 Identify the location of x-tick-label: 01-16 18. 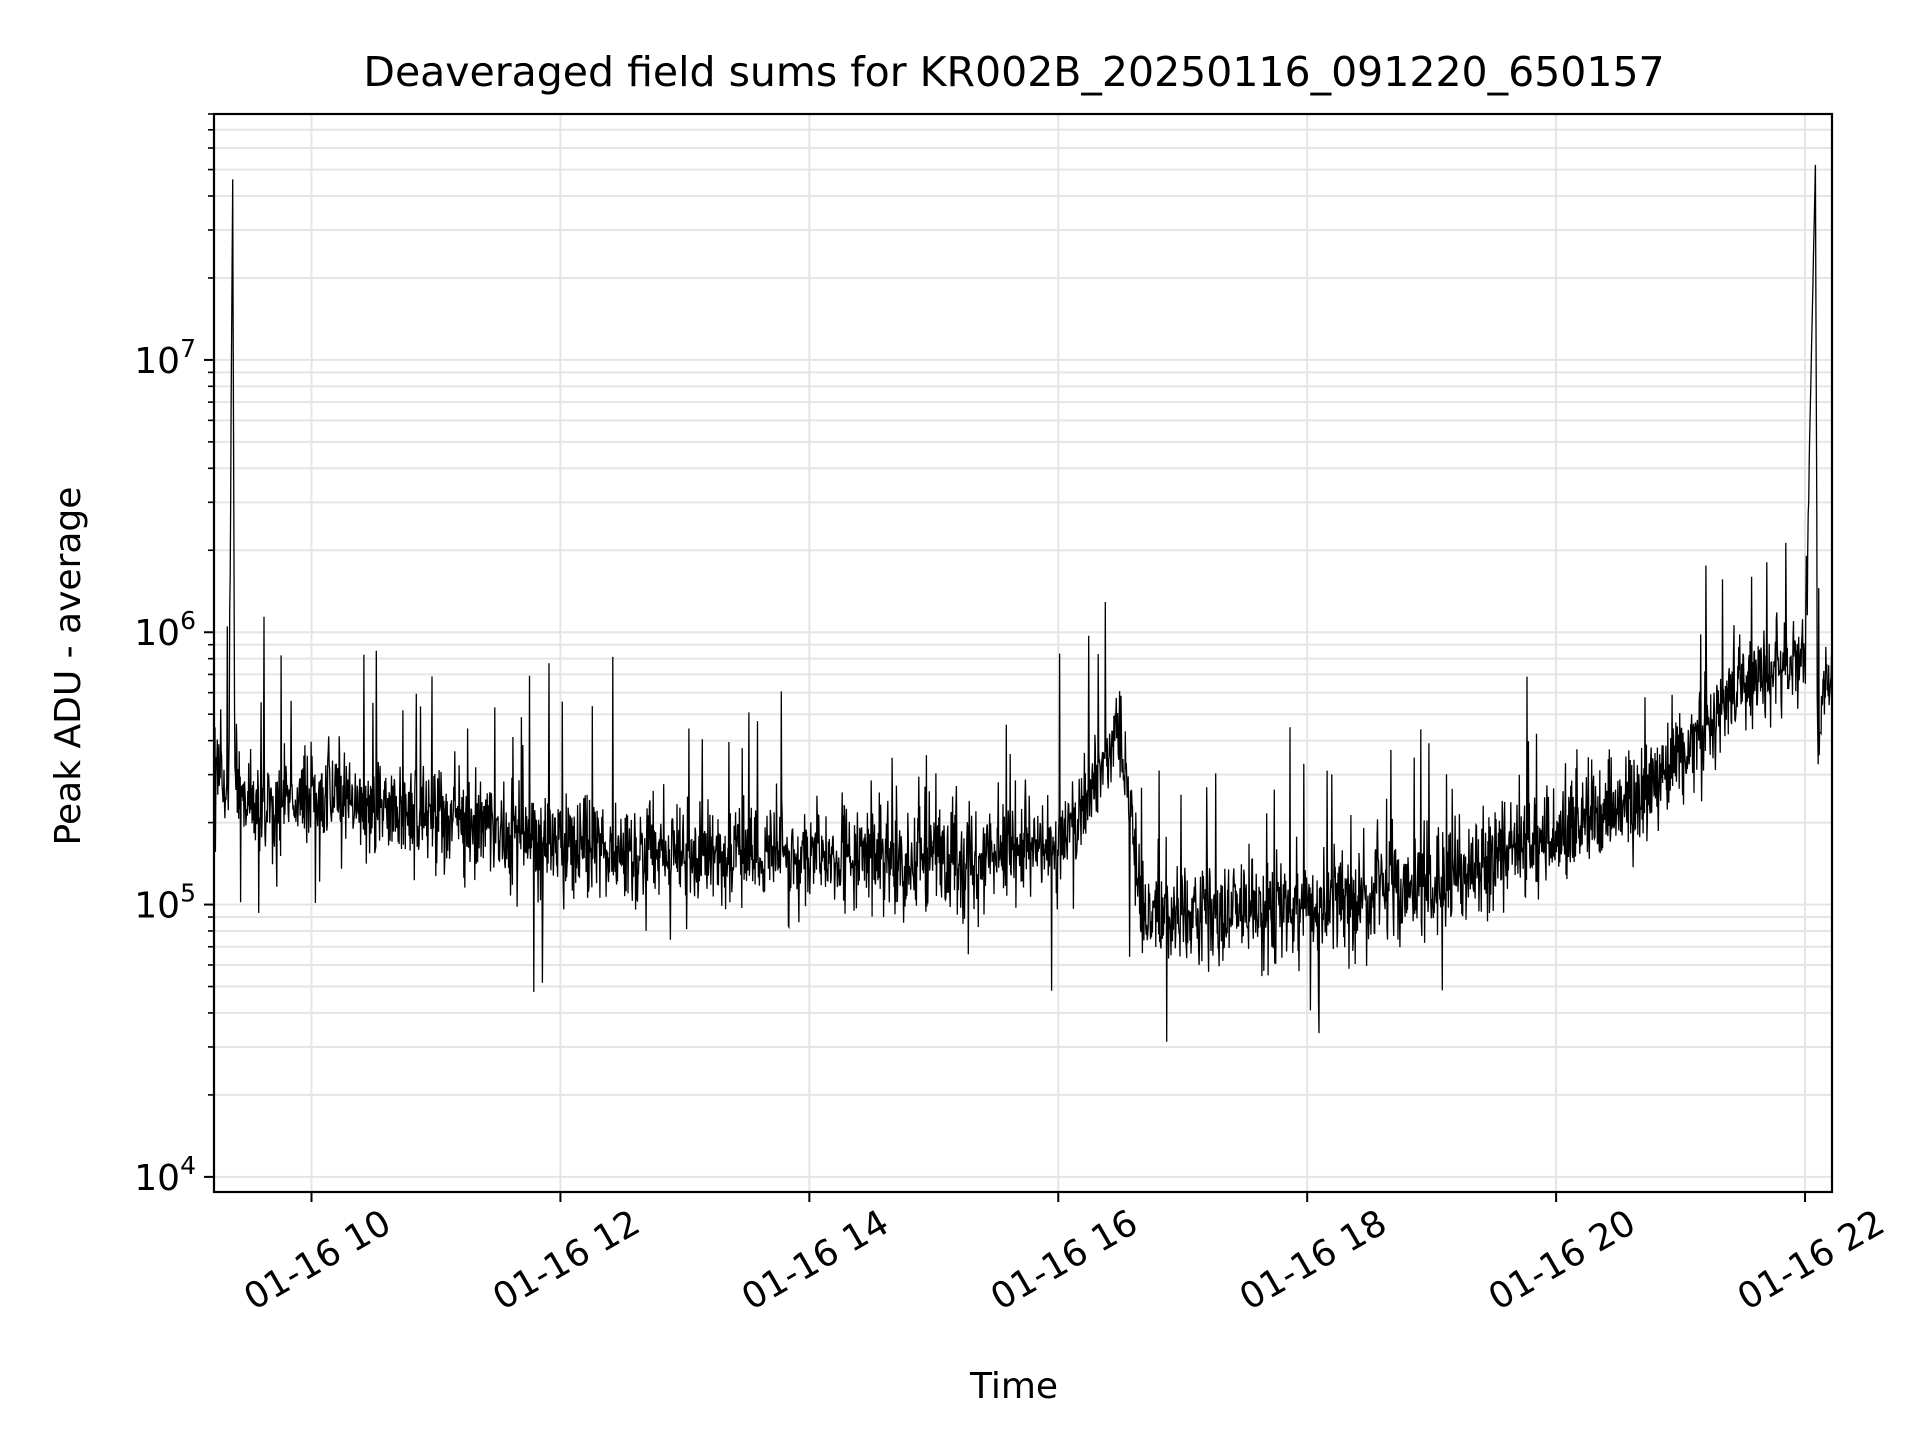
(1313, 1260).